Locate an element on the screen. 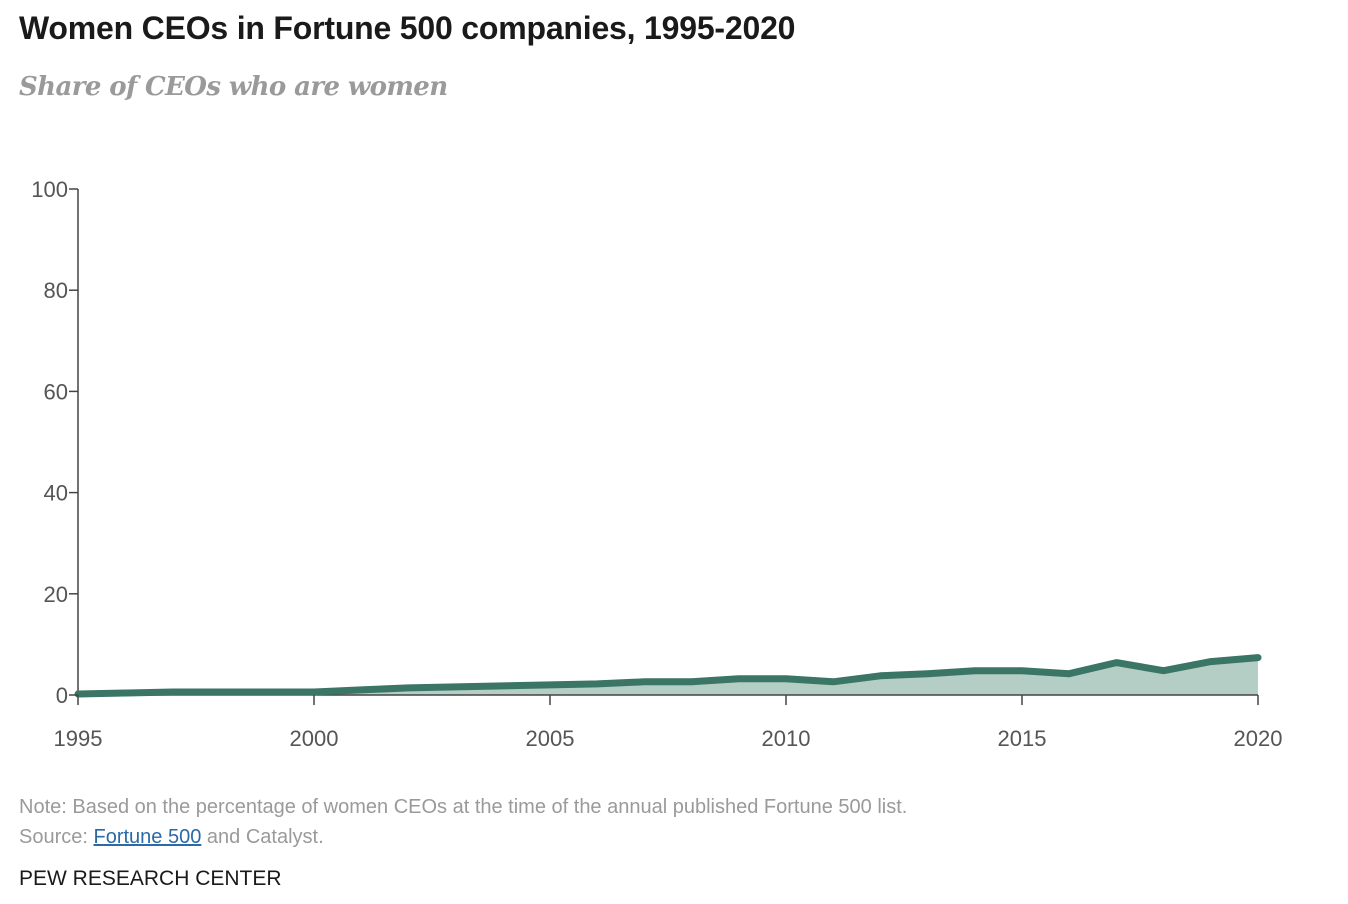  x-axis-ticks: 1995 2000 2005 2010 2015 2020 is located at coordinates (668, 723).